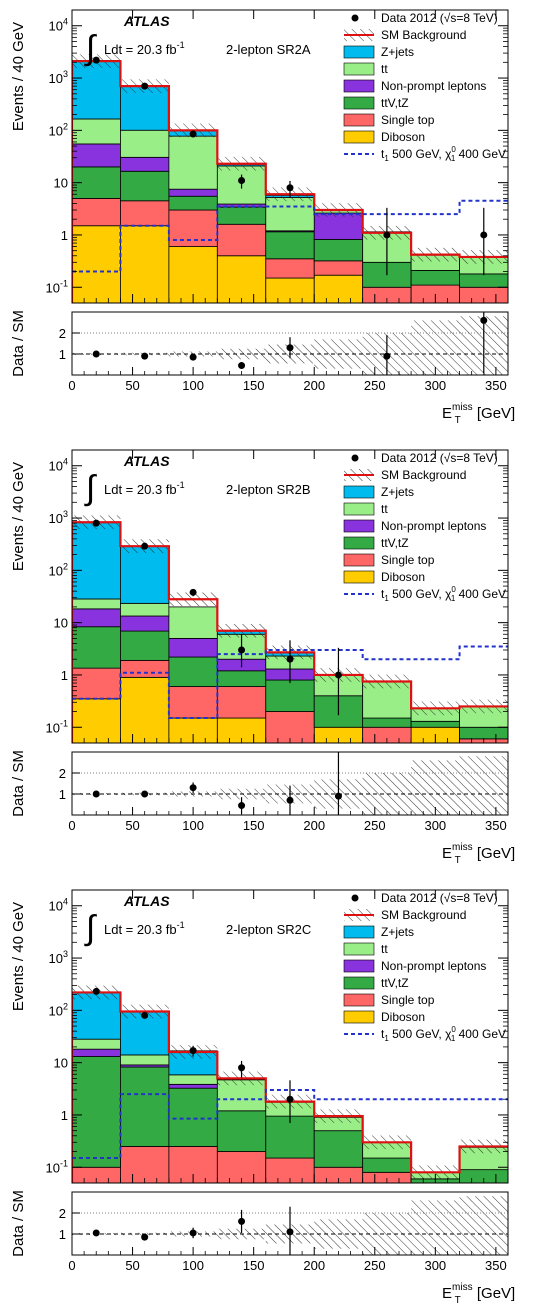  Describe the element at coordinates (433, 86) in the screenshot. I see `legend-label-3: Non-prompt leptons` at that location.